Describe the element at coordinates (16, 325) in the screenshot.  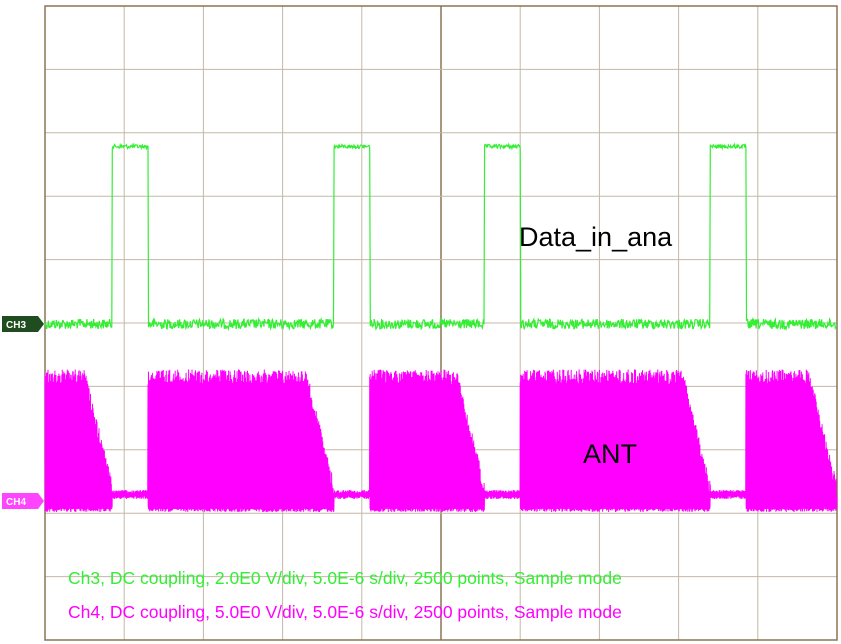
I see `ch3-marker-label: CH3` at that location.